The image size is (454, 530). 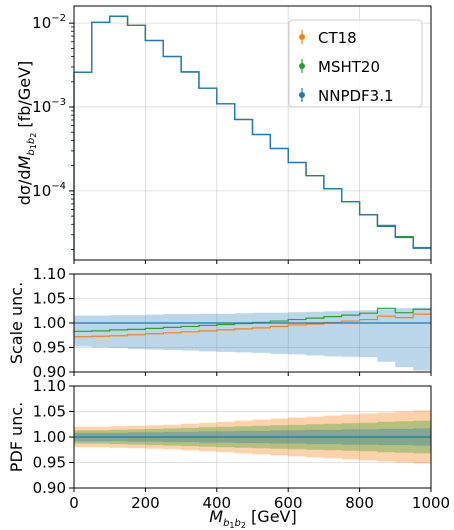 I want to click on scale-xticks, so click(x=252, y=374).